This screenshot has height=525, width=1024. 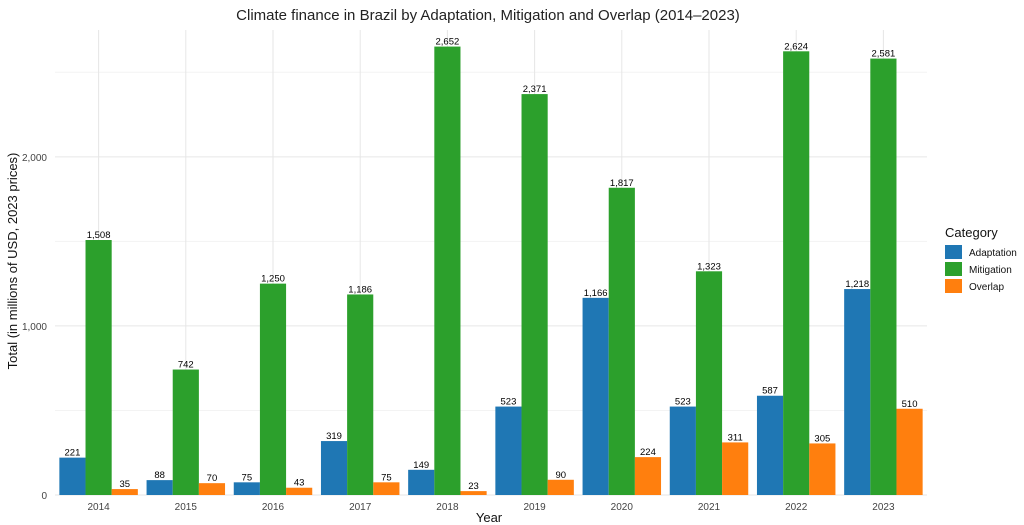 I want to click on data-label-mitigation-2021: 1,323, so click(x=709, y=266).